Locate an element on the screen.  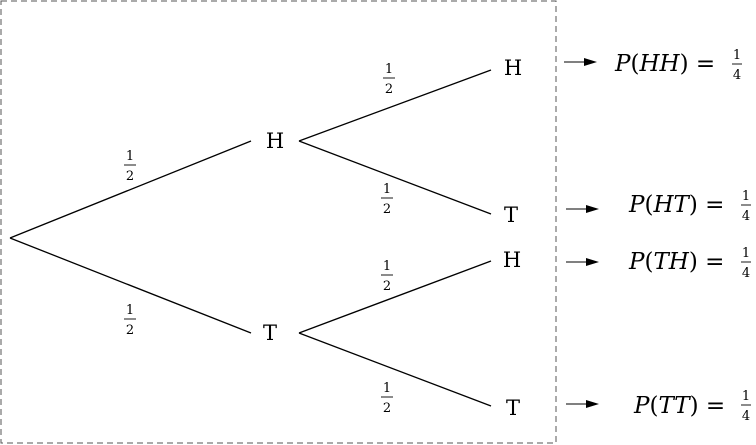
outcome-event: TH is located at coordinates (671, 262).